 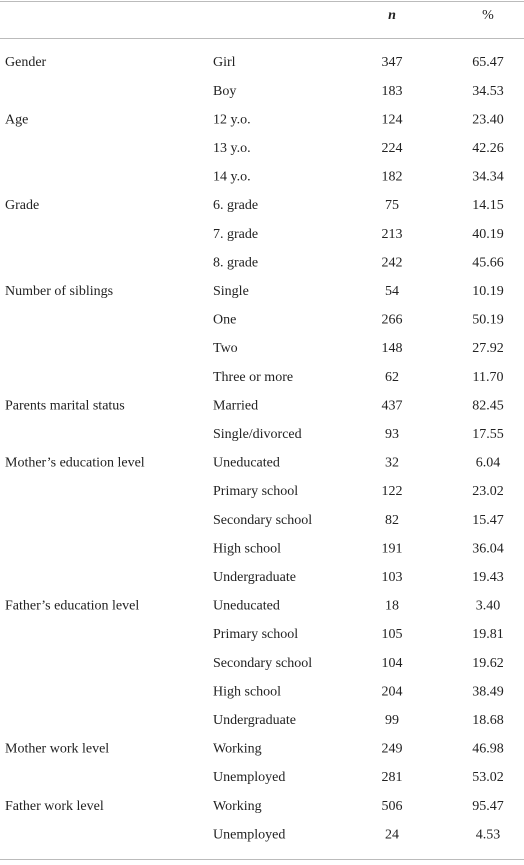 I want to click on percent-cell: 19.43, so click(x=488, y=577).